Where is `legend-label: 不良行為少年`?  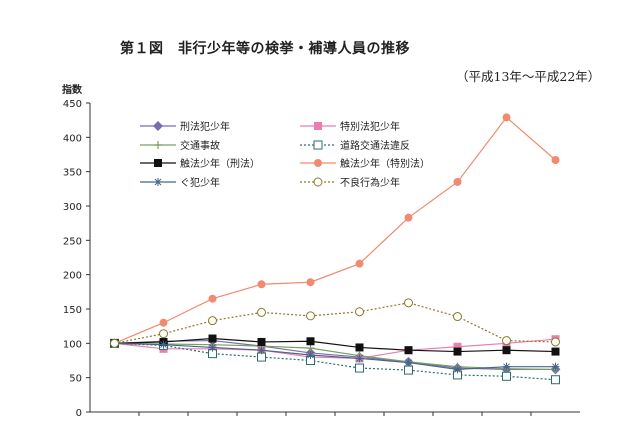 legend-label: 不良行為少年 is located at coordinates (370, 182).